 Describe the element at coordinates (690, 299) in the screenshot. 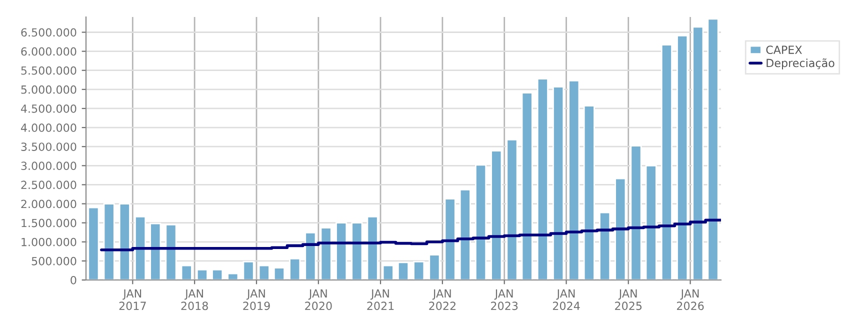

I see `x-tick-label: JAN 2026` at that location.